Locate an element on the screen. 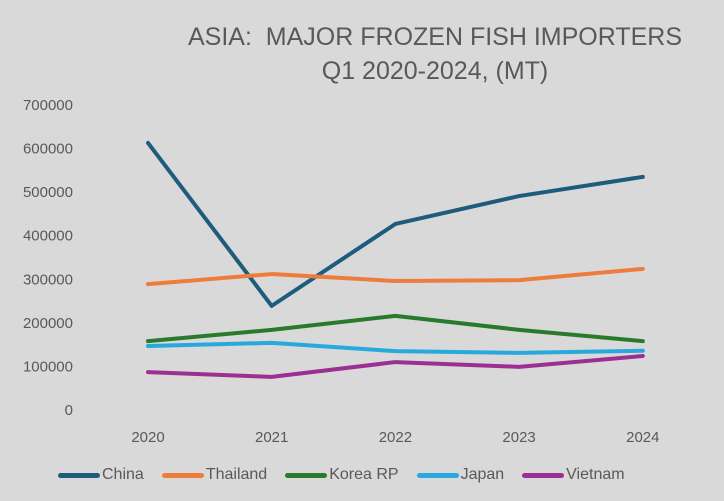 Image resolution: width=724 pixels, height=501 pixels. x-tick-label: 2023 is located at coordinates (518, 437).